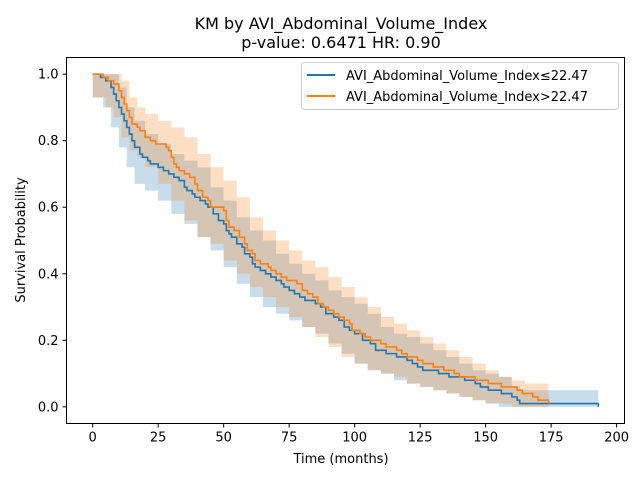 The width and height of the screenshot is (640, 480). What do you see at coordinates (420, 438) in the screenshot?
I see `x-tick-label: 125` at bounding box center [420, 438].